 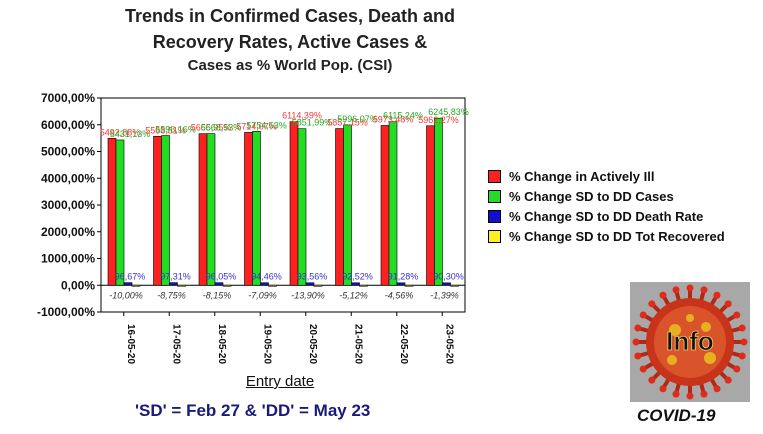 I want to click on y-tick-label: 7000,00%, so click(x=68, y=98).